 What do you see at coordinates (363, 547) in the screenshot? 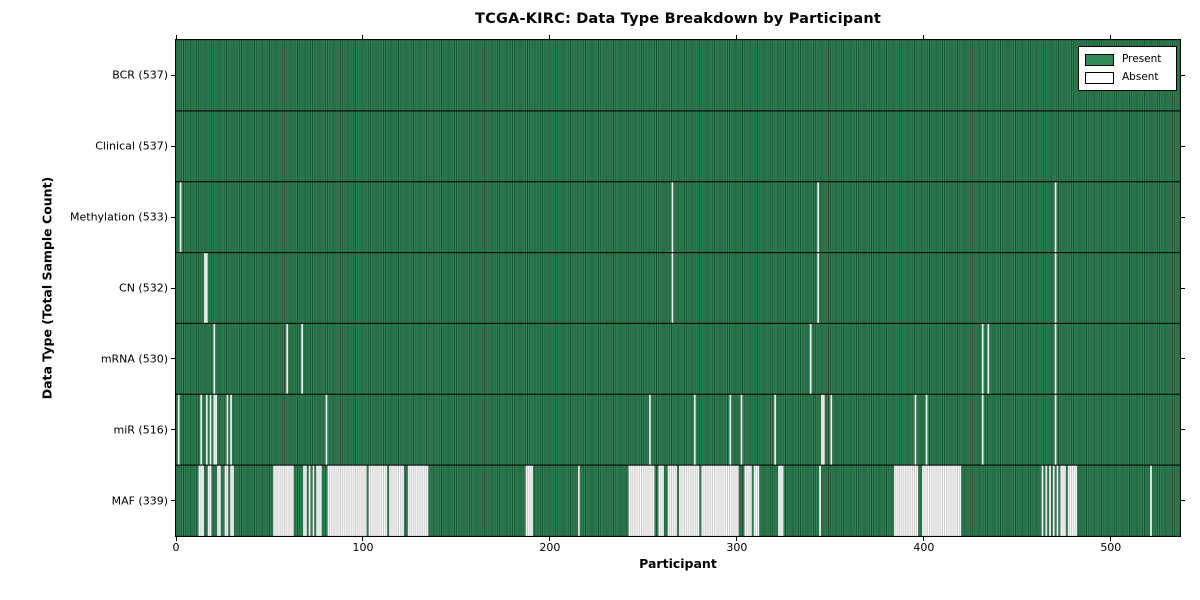
I see `x-tick-label: 100` at bounding box center [363, 547].